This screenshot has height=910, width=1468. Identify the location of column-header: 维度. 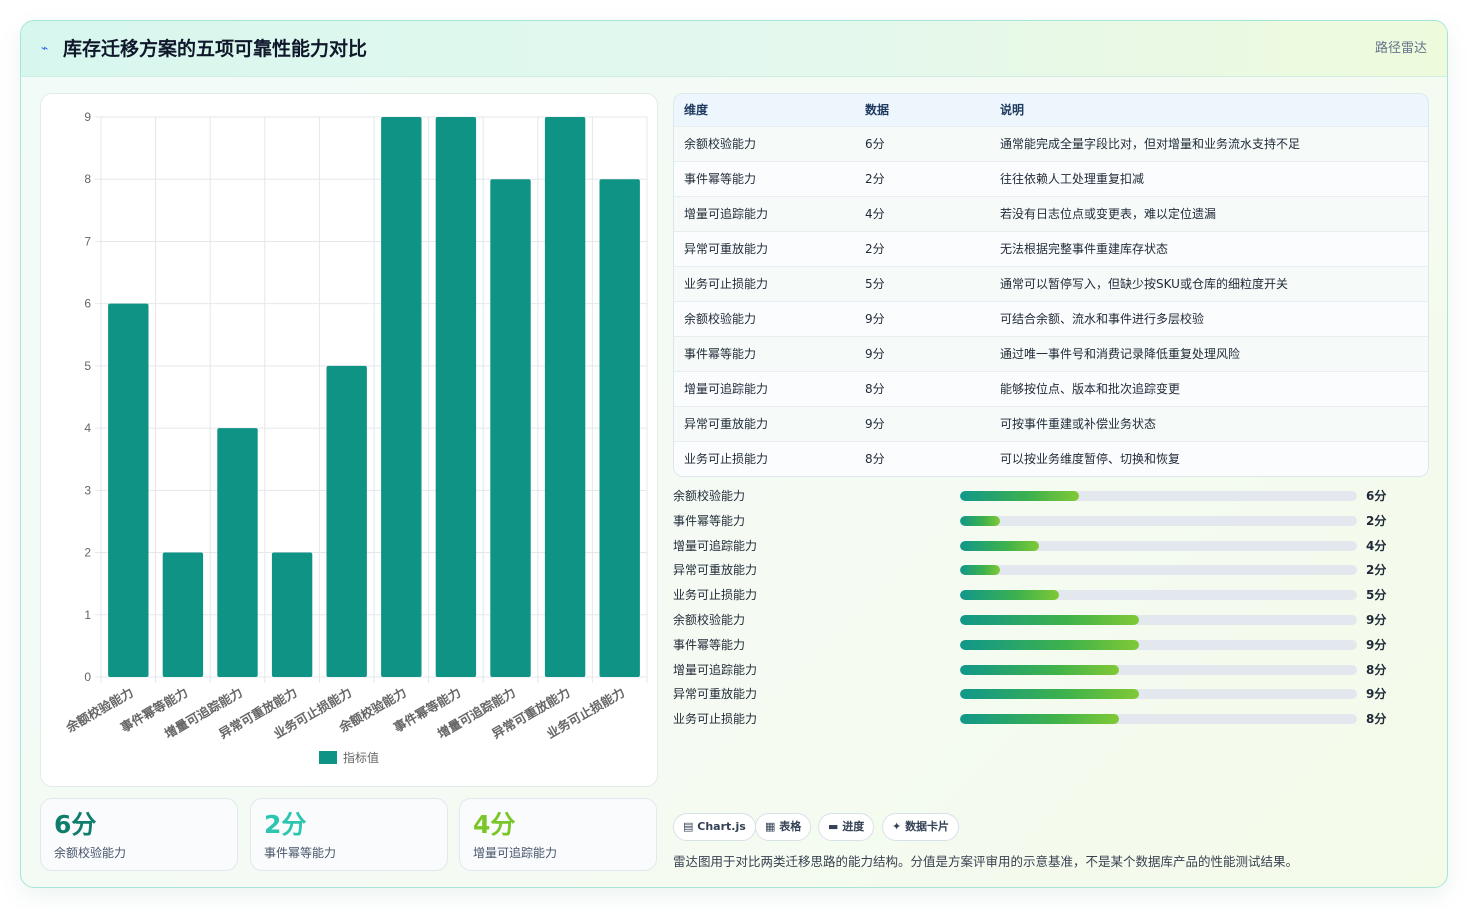
(696, 110).